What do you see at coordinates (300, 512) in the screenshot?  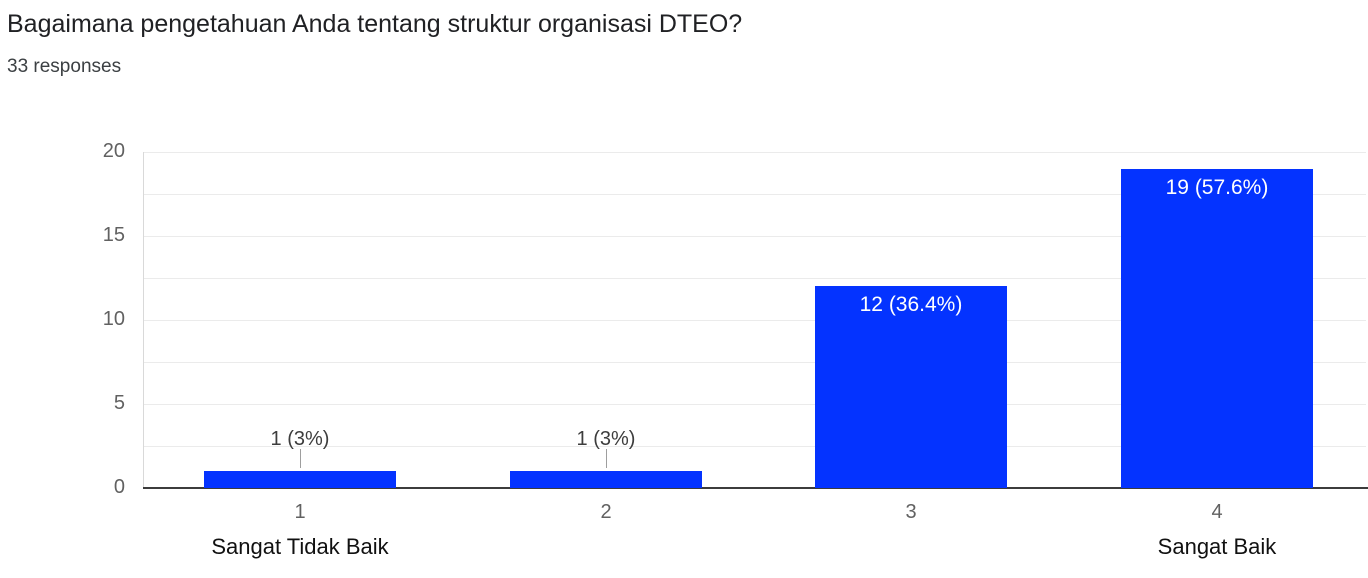 I see `x-axis-tick-label: 1` at bounding box center [300, 512].